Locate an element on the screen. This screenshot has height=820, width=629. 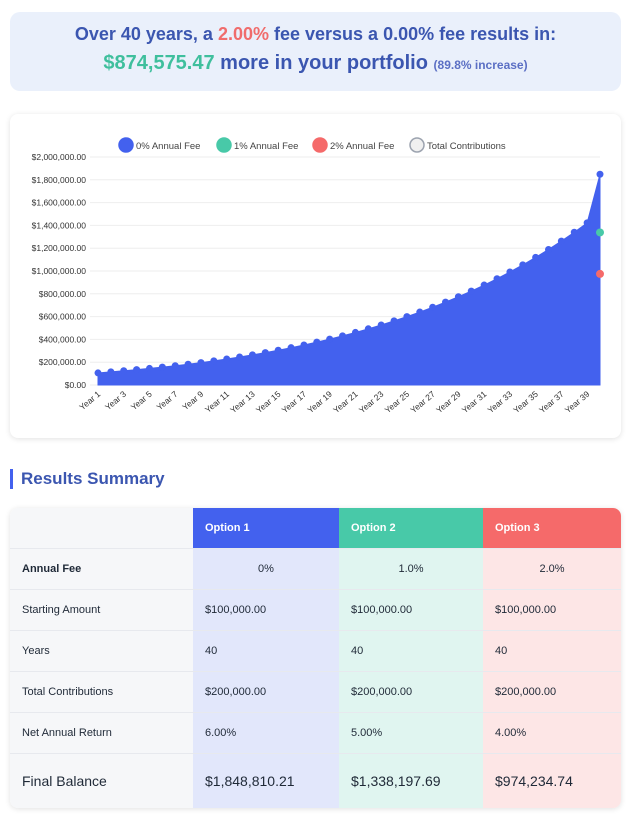
row-label: Starting Amount is located at coordinates (101, 610).